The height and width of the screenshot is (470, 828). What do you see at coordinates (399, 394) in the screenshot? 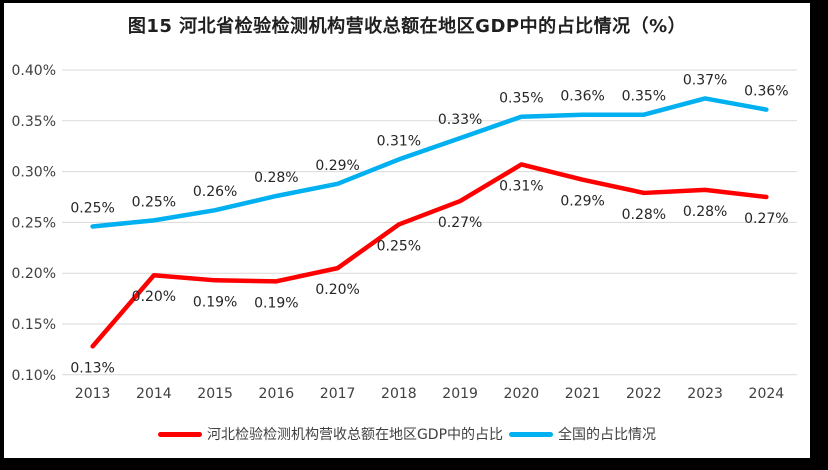
I see `x-tick-label: 2018` at bounding box center [399, 394].